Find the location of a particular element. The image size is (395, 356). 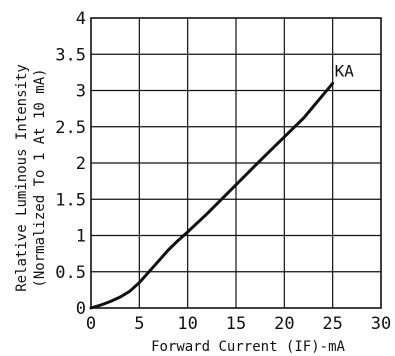

y-tick-label: 0 is located at coordinates (81, 309).